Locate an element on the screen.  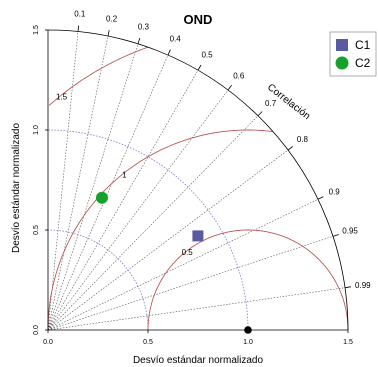
point-c2 is located at coordinates (101, 197).